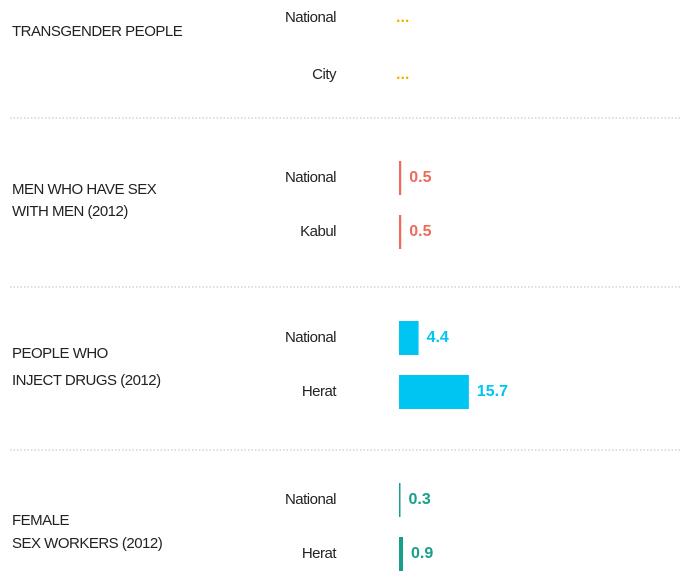 The height and width of the screenshot is (574, 691). I want to click on value-label: 15.7, so click(492, 391).